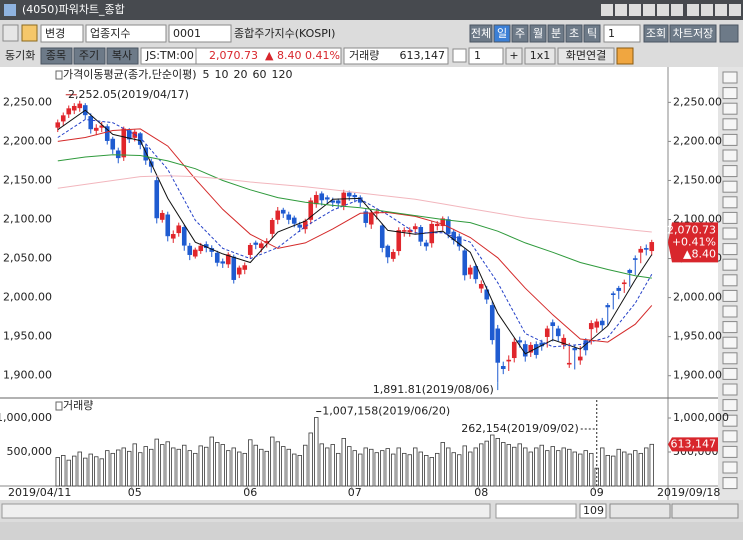 This screenshot has width=743, height=540. Describe the element at coordinates (625, 56) in the screenshot. I see `pen-button` at that location.